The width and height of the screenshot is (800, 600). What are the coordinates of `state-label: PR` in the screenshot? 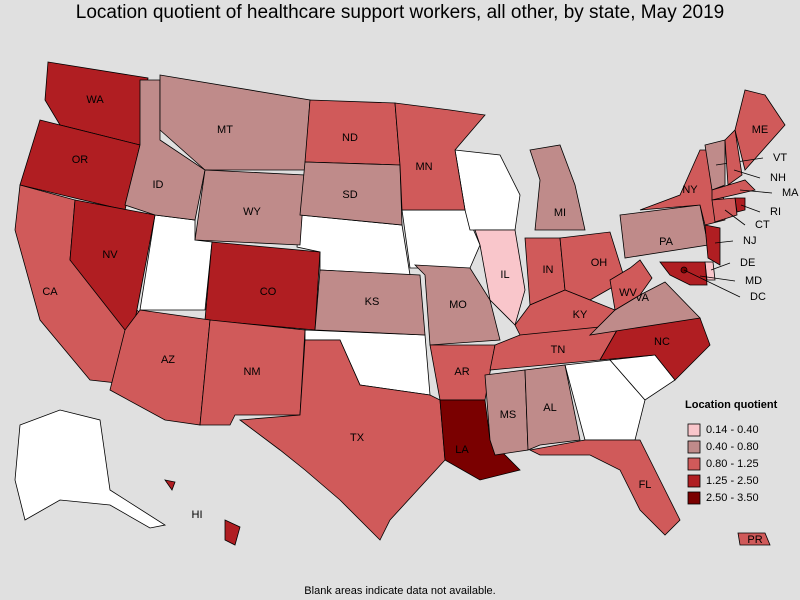 It's located at (754, 540).